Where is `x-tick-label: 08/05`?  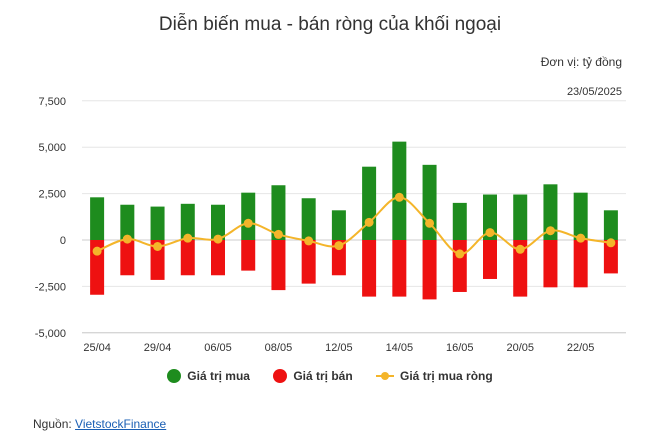 x-tick-label: 08/05 is located at coordinates (279, 348).